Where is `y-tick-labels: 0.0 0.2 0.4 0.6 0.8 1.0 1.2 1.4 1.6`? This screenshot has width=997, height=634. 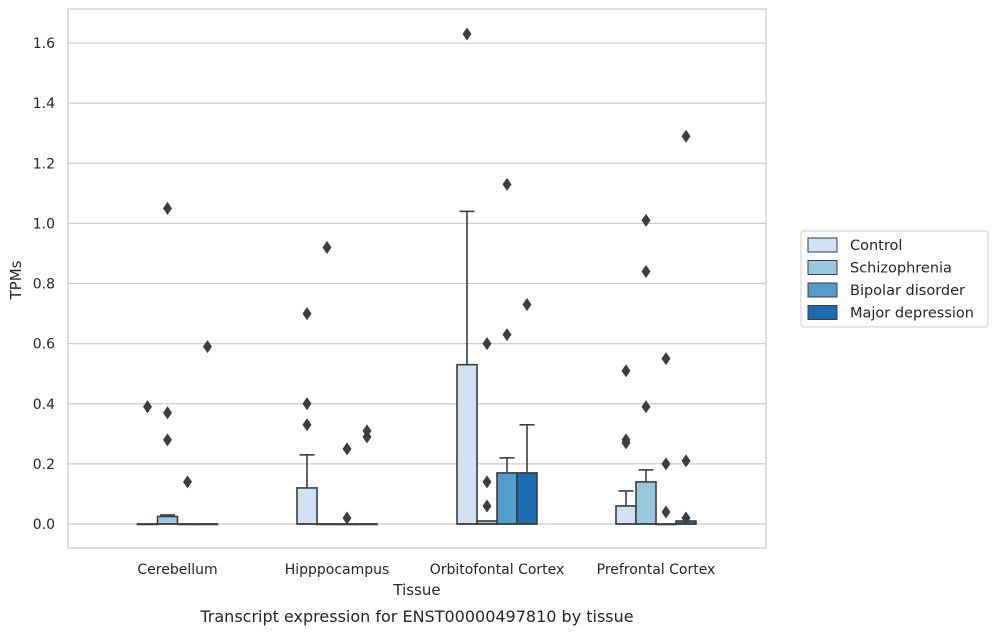
y-tick-labels: 0.0 0.2 0.4 0.6 0.8 1.0 1.2 1.4 1.6 is located at coordinates (44, 284).